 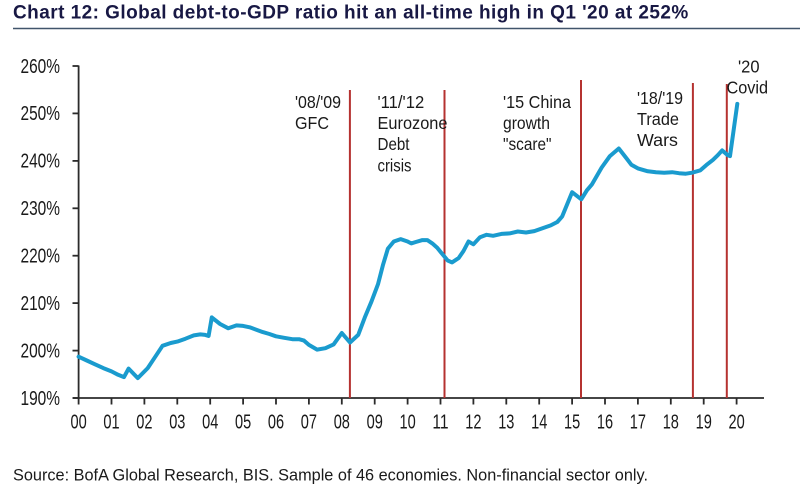 What do you see at coordinates (657, 140) in the screenshot?
I see `svg-text: Wars` at bounding box center [657, 140].